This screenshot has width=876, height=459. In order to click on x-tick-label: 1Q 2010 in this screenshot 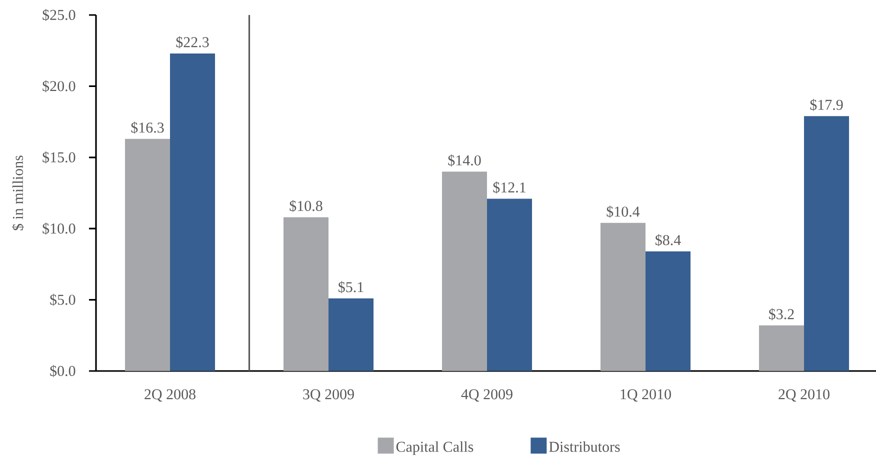, I will do `click(645, 395)`.